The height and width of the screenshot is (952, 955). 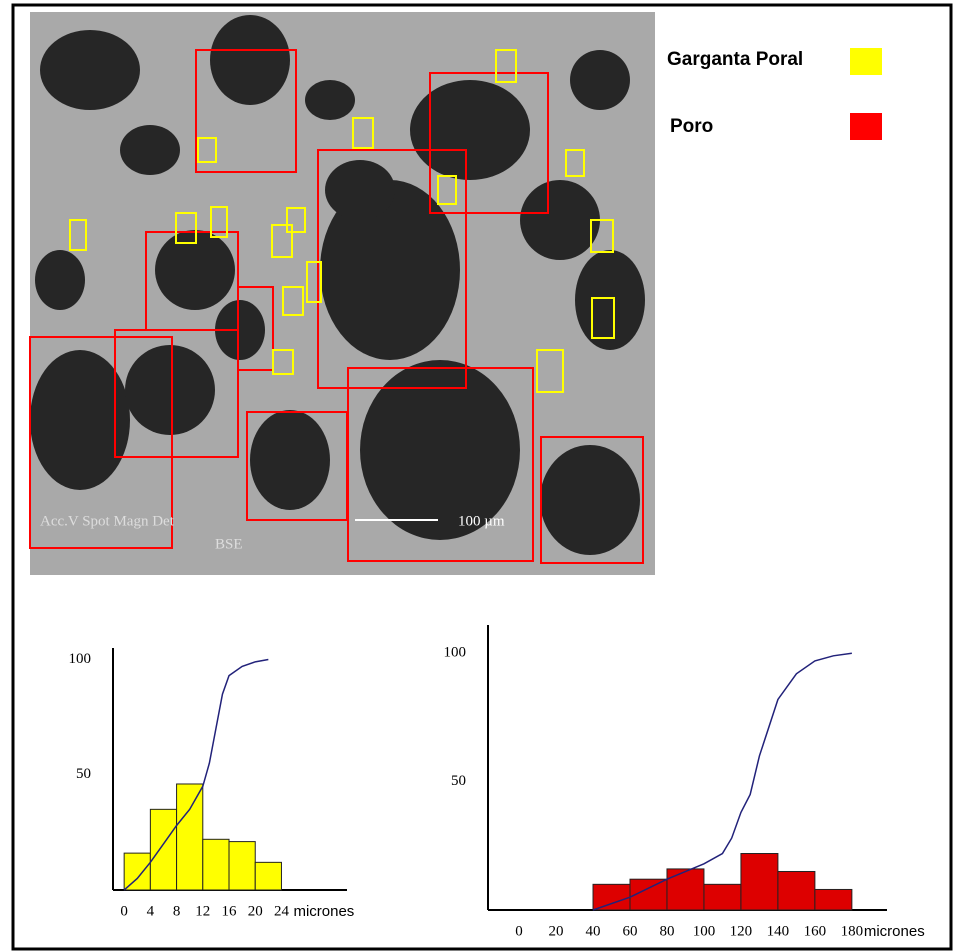 I want to click on x-tick-label: 60, so click(x=629, y=931).